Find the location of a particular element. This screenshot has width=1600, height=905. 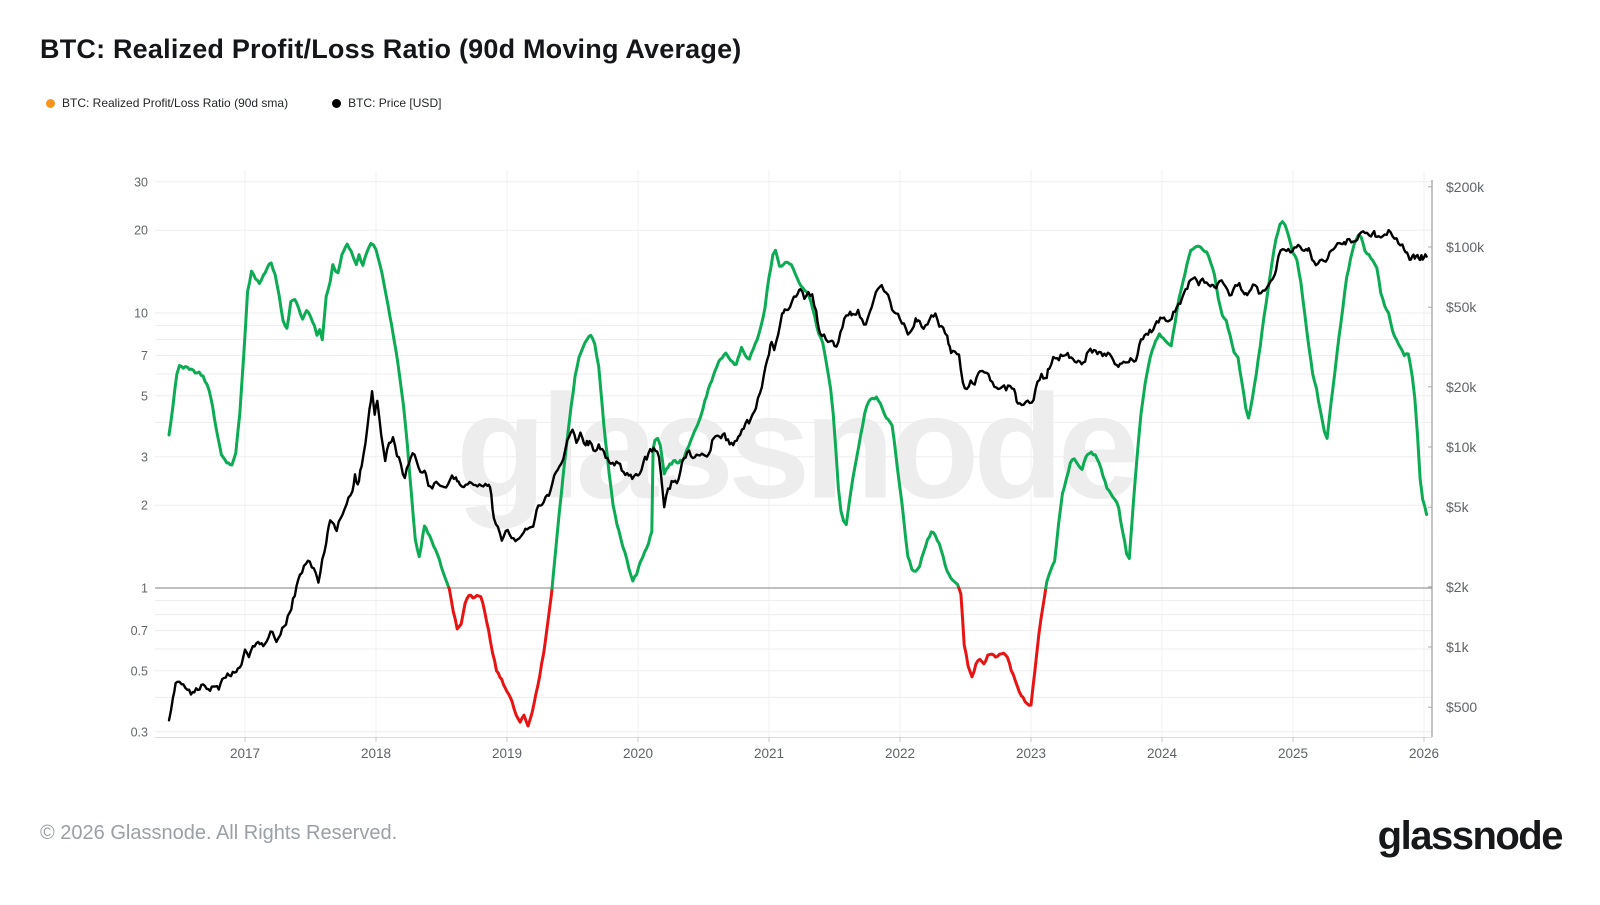

svg-text: 2025 is located at coordinates (1293, 753).